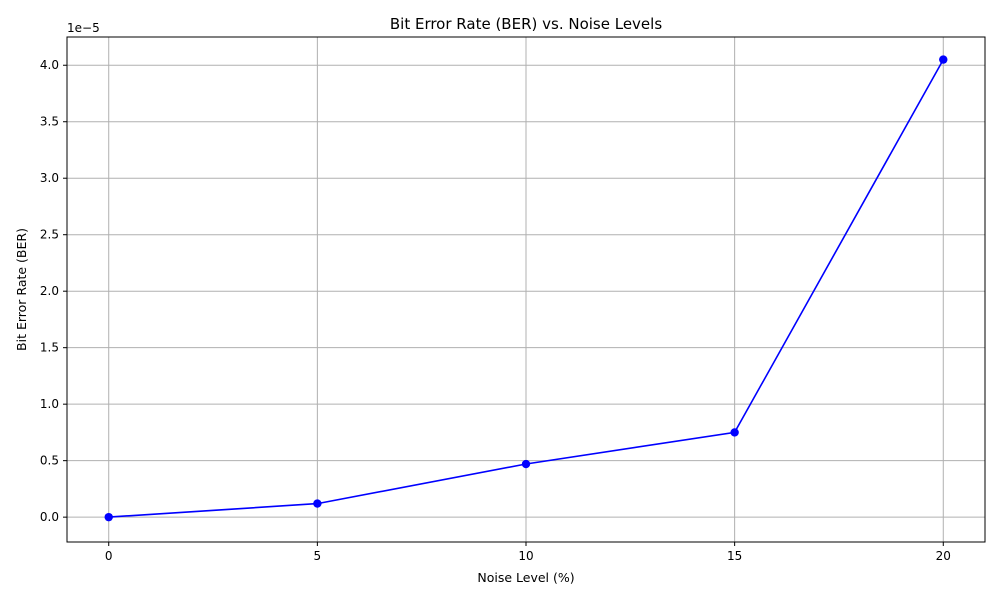 This screenshot has width=1000, height=600. What do you see at coordinates (318, 556) in the screenshot?
I see `x-tick-label: 5` at bounding box center [318, 556].